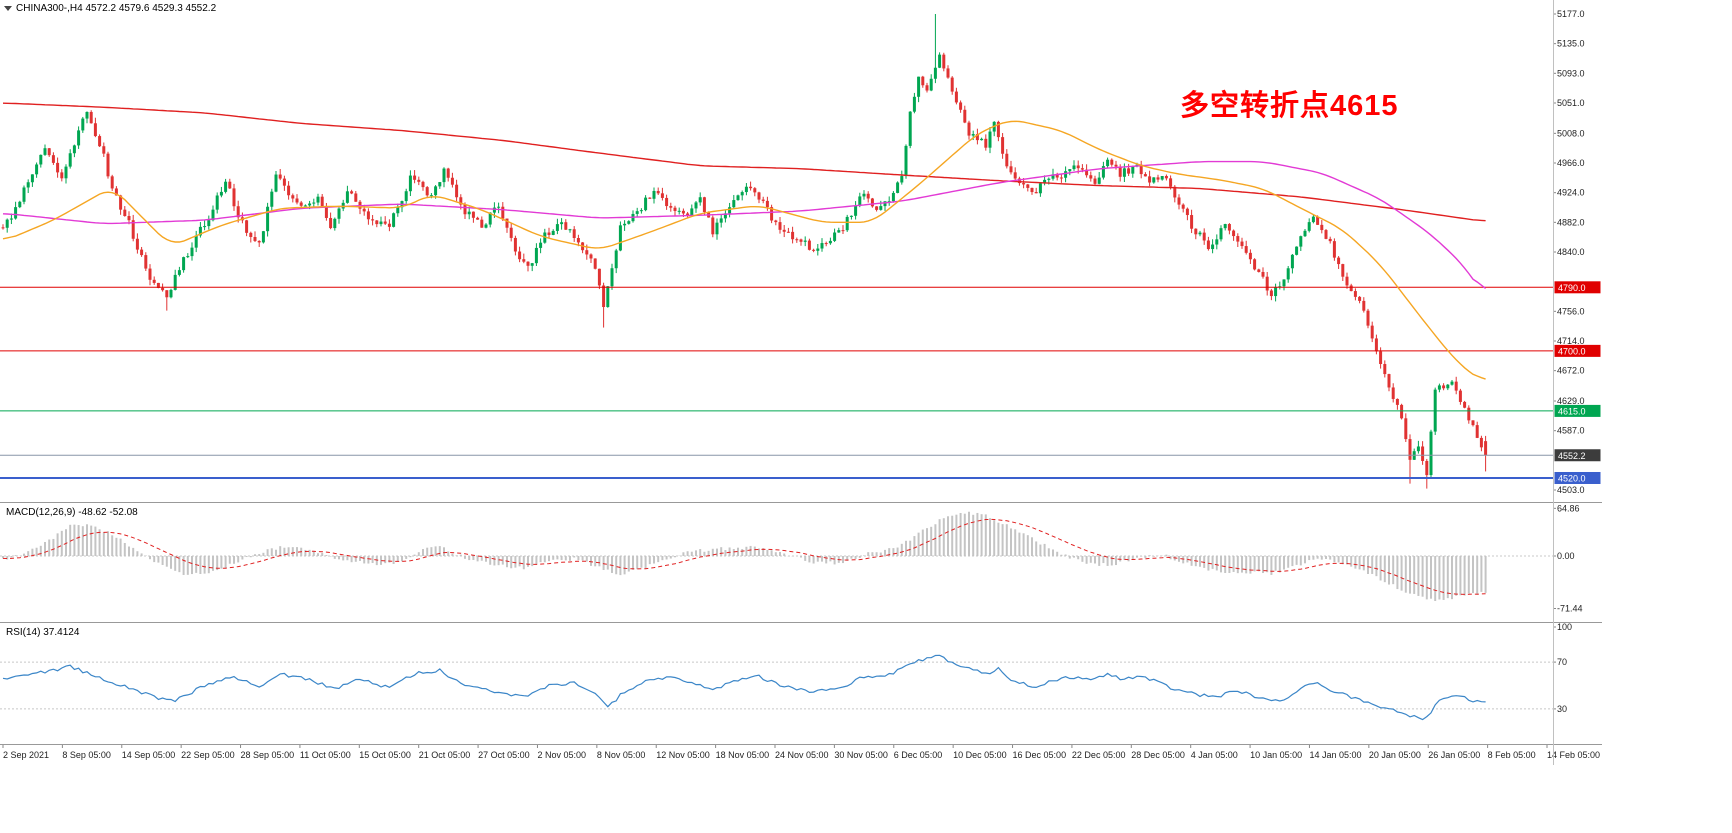 Image resolution: width=1732 pixels, height=833 pixels. Describe the element at coordinates (149, 755) in the screenshot. I see `svg-text: 14 Sep 05:00` at that location.